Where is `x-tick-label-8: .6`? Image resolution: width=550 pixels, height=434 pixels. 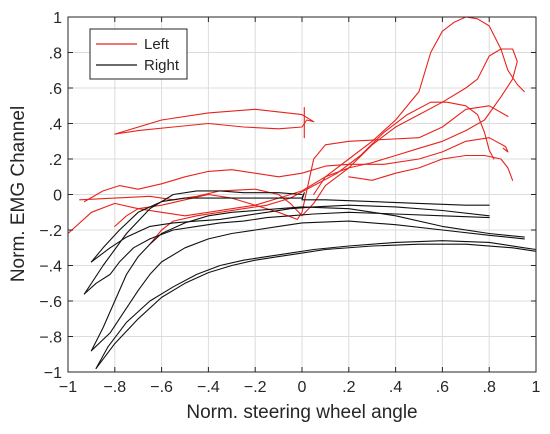 x-tick-label-8: .6 is located at coordinates (442, 387).